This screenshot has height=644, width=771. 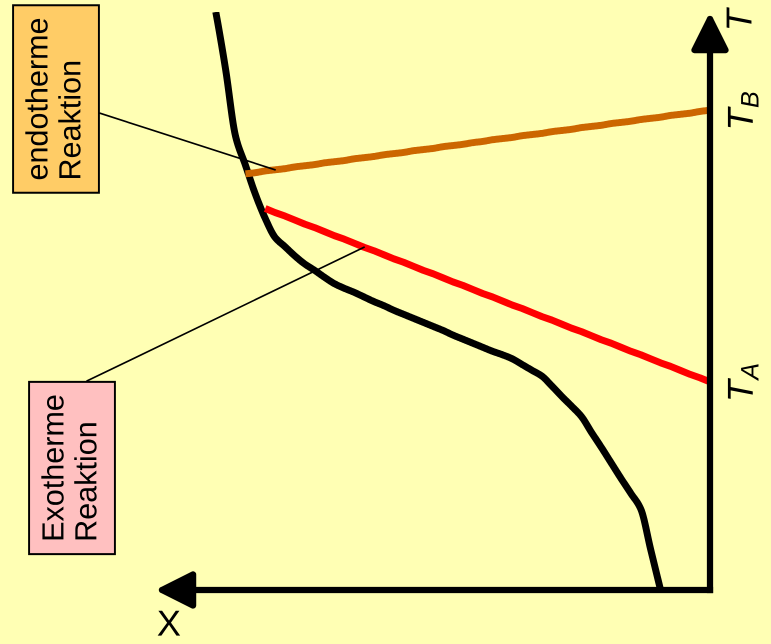 What do you see at coordinates (743, 381) in the screenshot?
I see `text: T$_{A}$` at bounding box center [743, 381].